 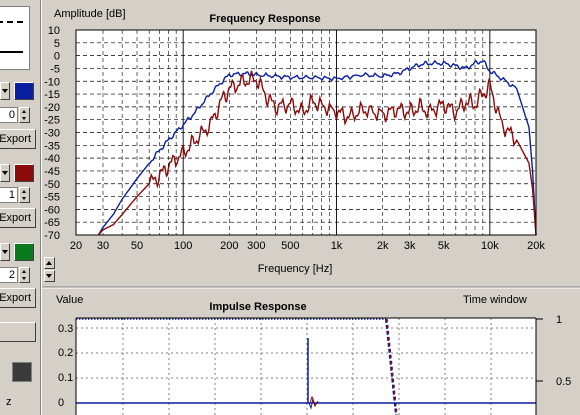 I want to click on fr-x-tick-label: 100, so click(x=183, y=246).